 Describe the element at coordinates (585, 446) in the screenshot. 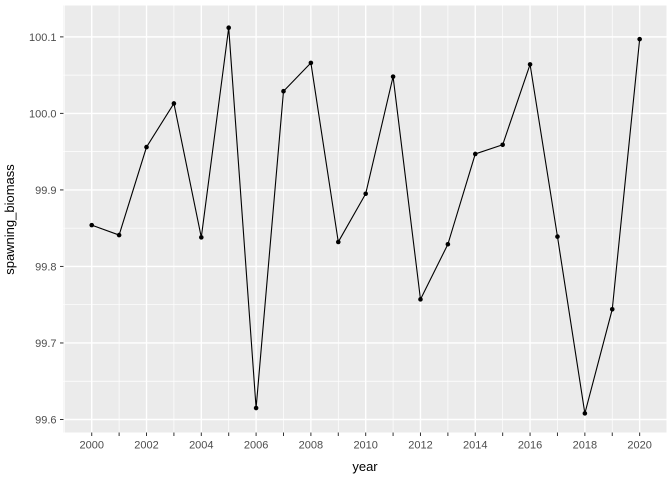

I see `x-tick-label: 2018` at that location.